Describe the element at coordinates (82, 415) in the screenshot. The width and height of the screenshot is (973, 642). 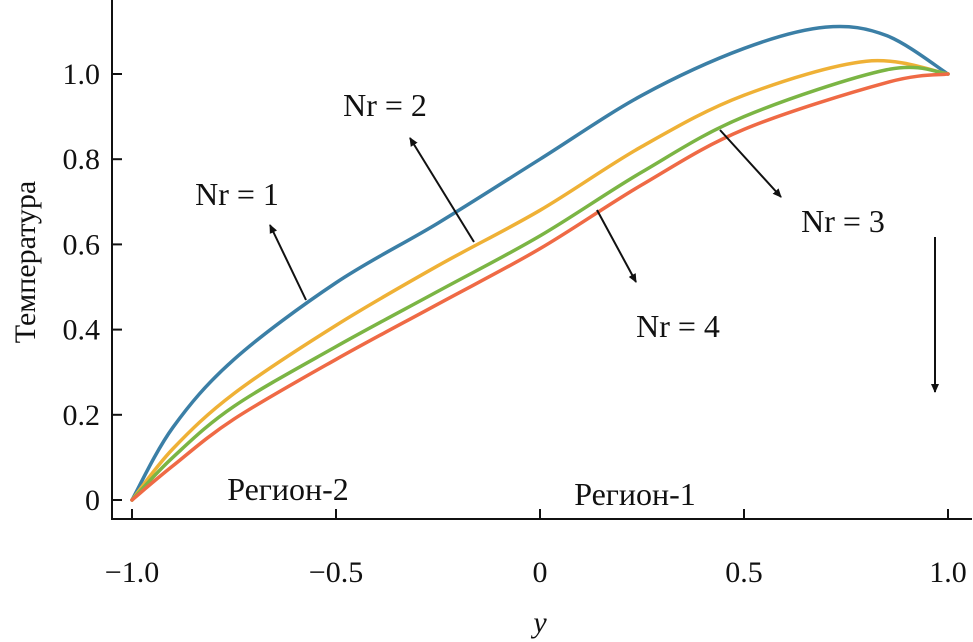
I see `y-tick-label: 0.2` at that location.